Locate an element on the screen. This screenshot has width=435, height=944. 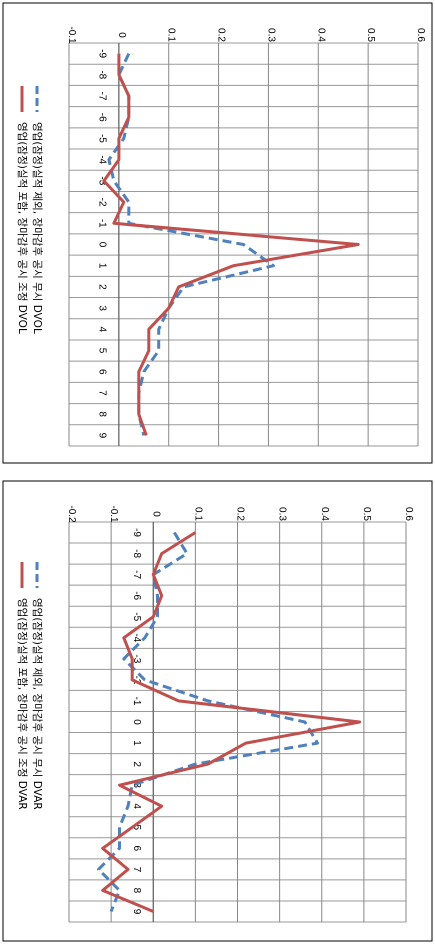
legend-label: 영업(잠정)실적 제외, 장마감후 공시 무시 DVOL is located at coordinates (37, 228).